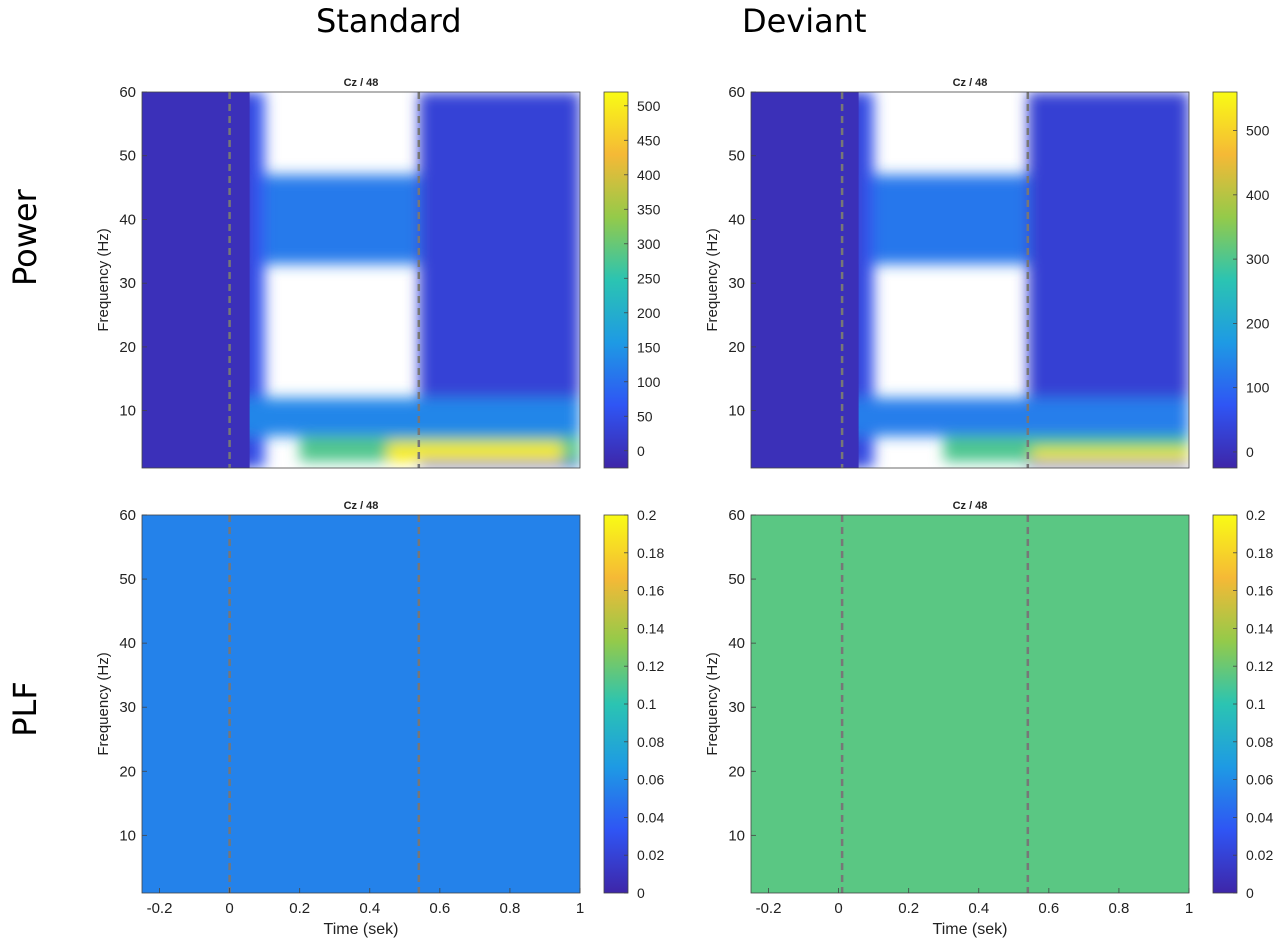 The image size is (1280, 946). I want to click on colorbar-tick-label: 0.04, so click(650, 817).